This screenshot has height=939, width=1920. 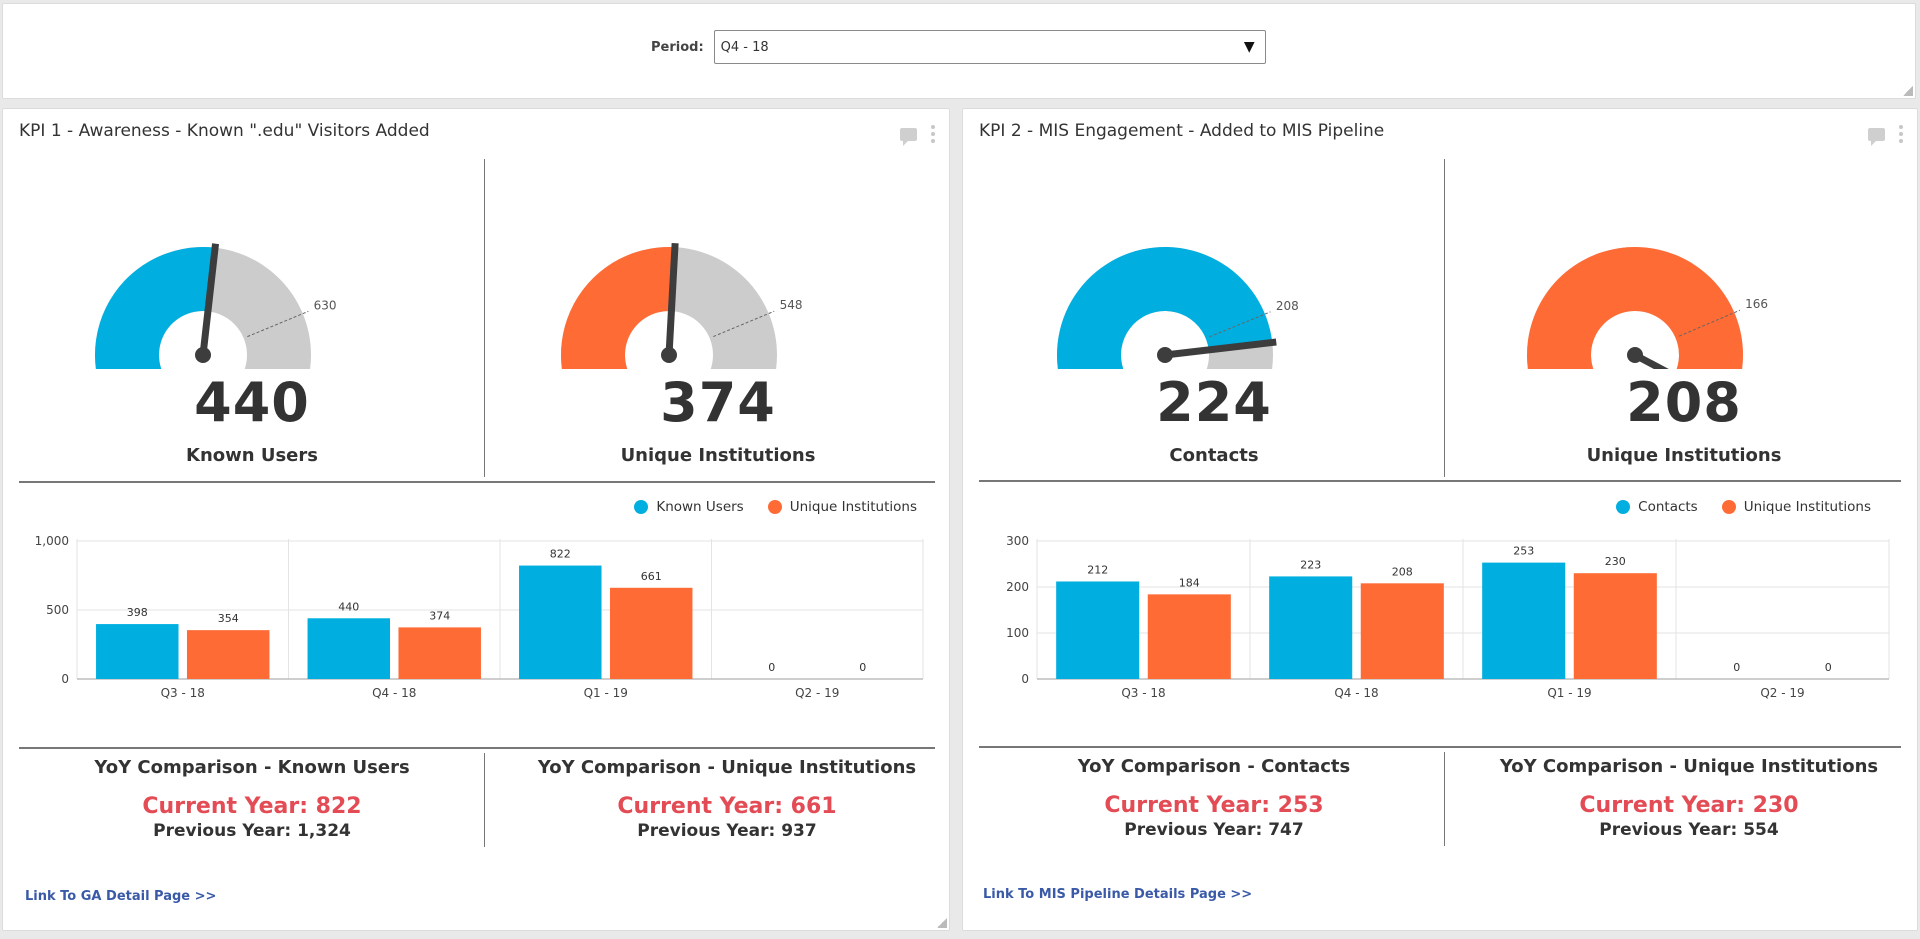 I want to click on yoy-current-year: Current Year: 230, so click(x=1689, y=805).